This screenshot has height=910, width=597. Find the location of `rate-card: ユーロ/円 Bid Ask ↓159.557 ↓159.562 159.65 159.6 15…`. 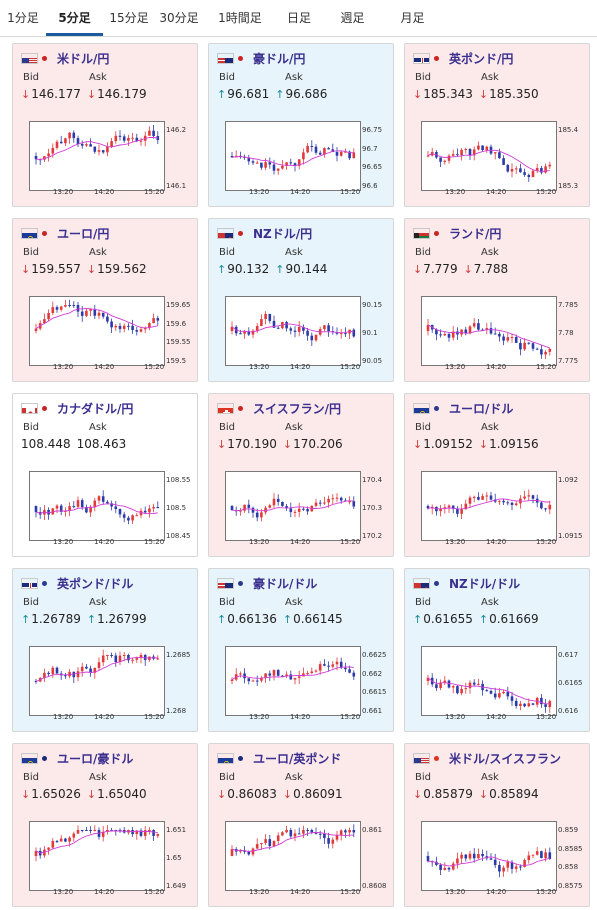

rate-card: ユーロ/円 Bid Ask ↓159.557 ↓159.562 159.65 159.6 15… is located at coordinates (105, 300).